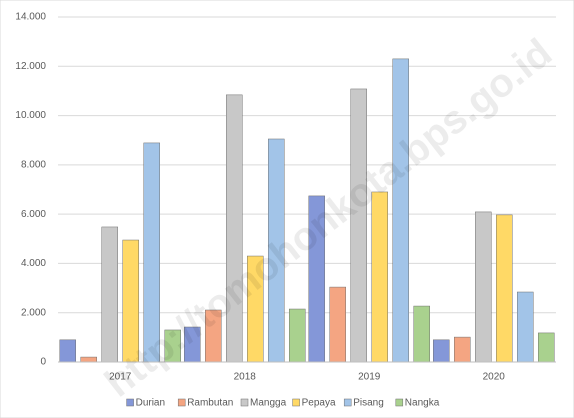 This screenshot has height=418, width=574. I want to click on legend-label: Pepaya, so click(319, 403).